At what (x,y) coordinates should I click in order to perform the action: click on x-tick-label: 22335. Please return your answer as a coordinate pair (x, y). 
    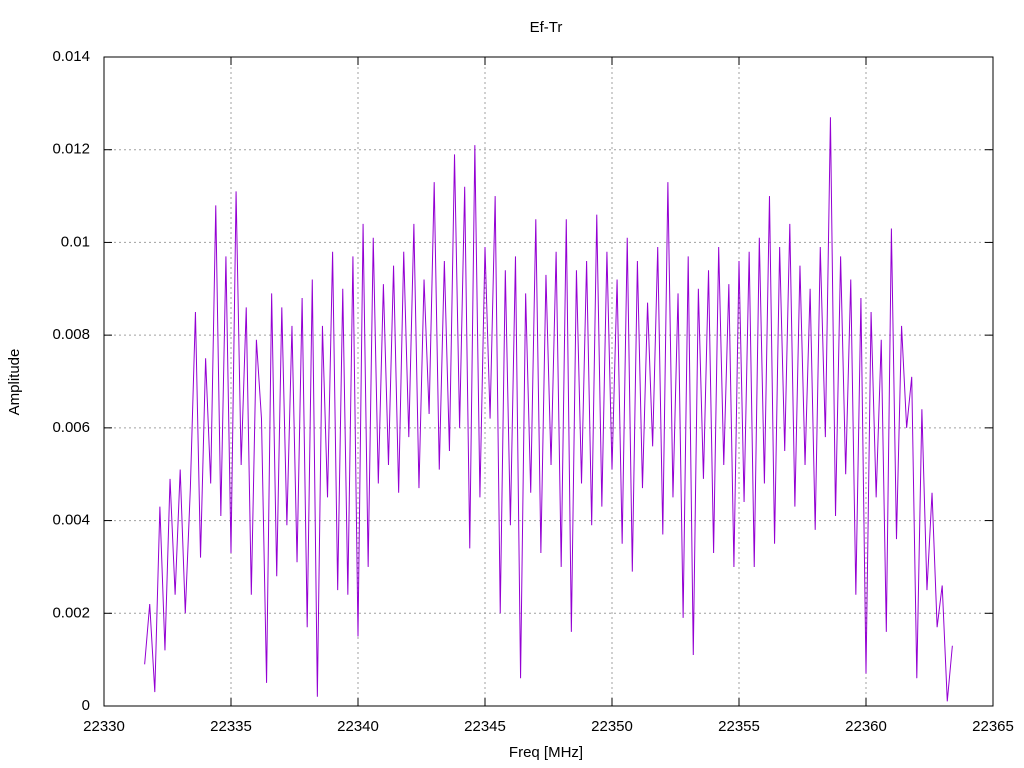
    Looking at the image, I should click on (231, 726).